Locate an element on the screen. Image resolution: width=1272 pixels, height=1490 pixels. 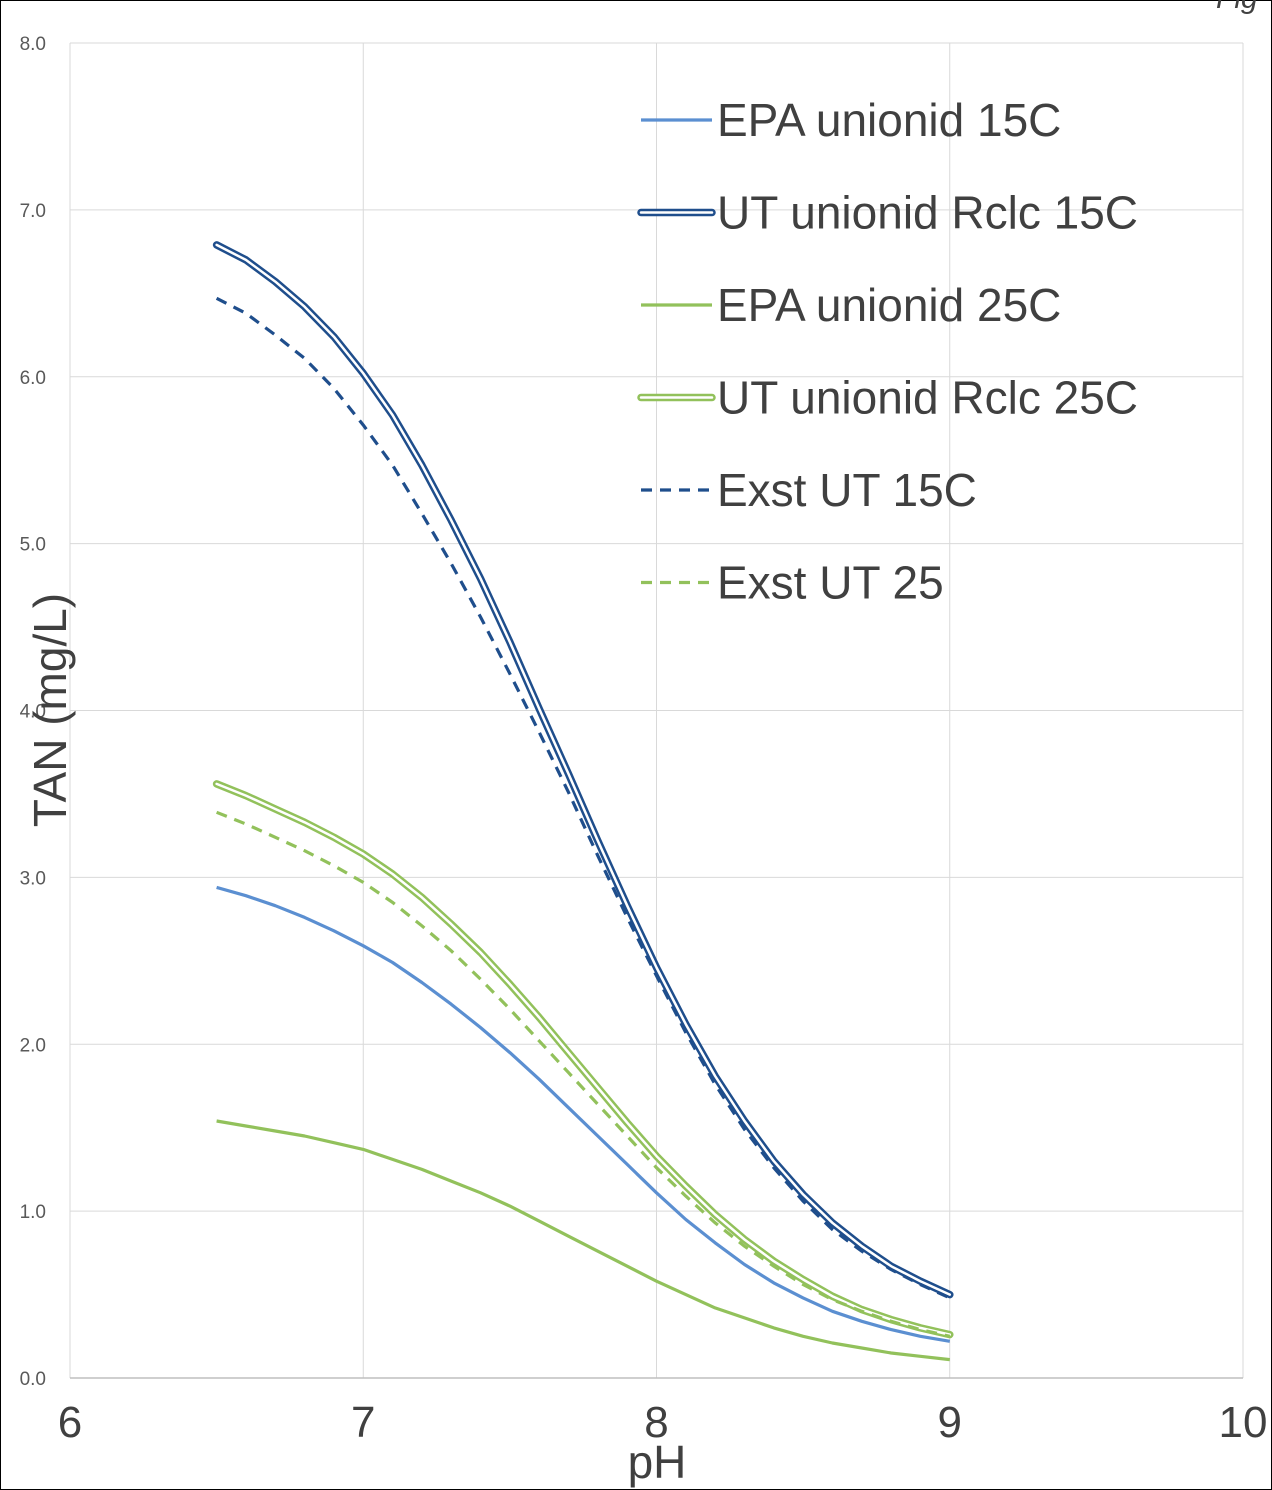
legend-label: UT unionid Rclc 15C is located at coordinates (927, 213).